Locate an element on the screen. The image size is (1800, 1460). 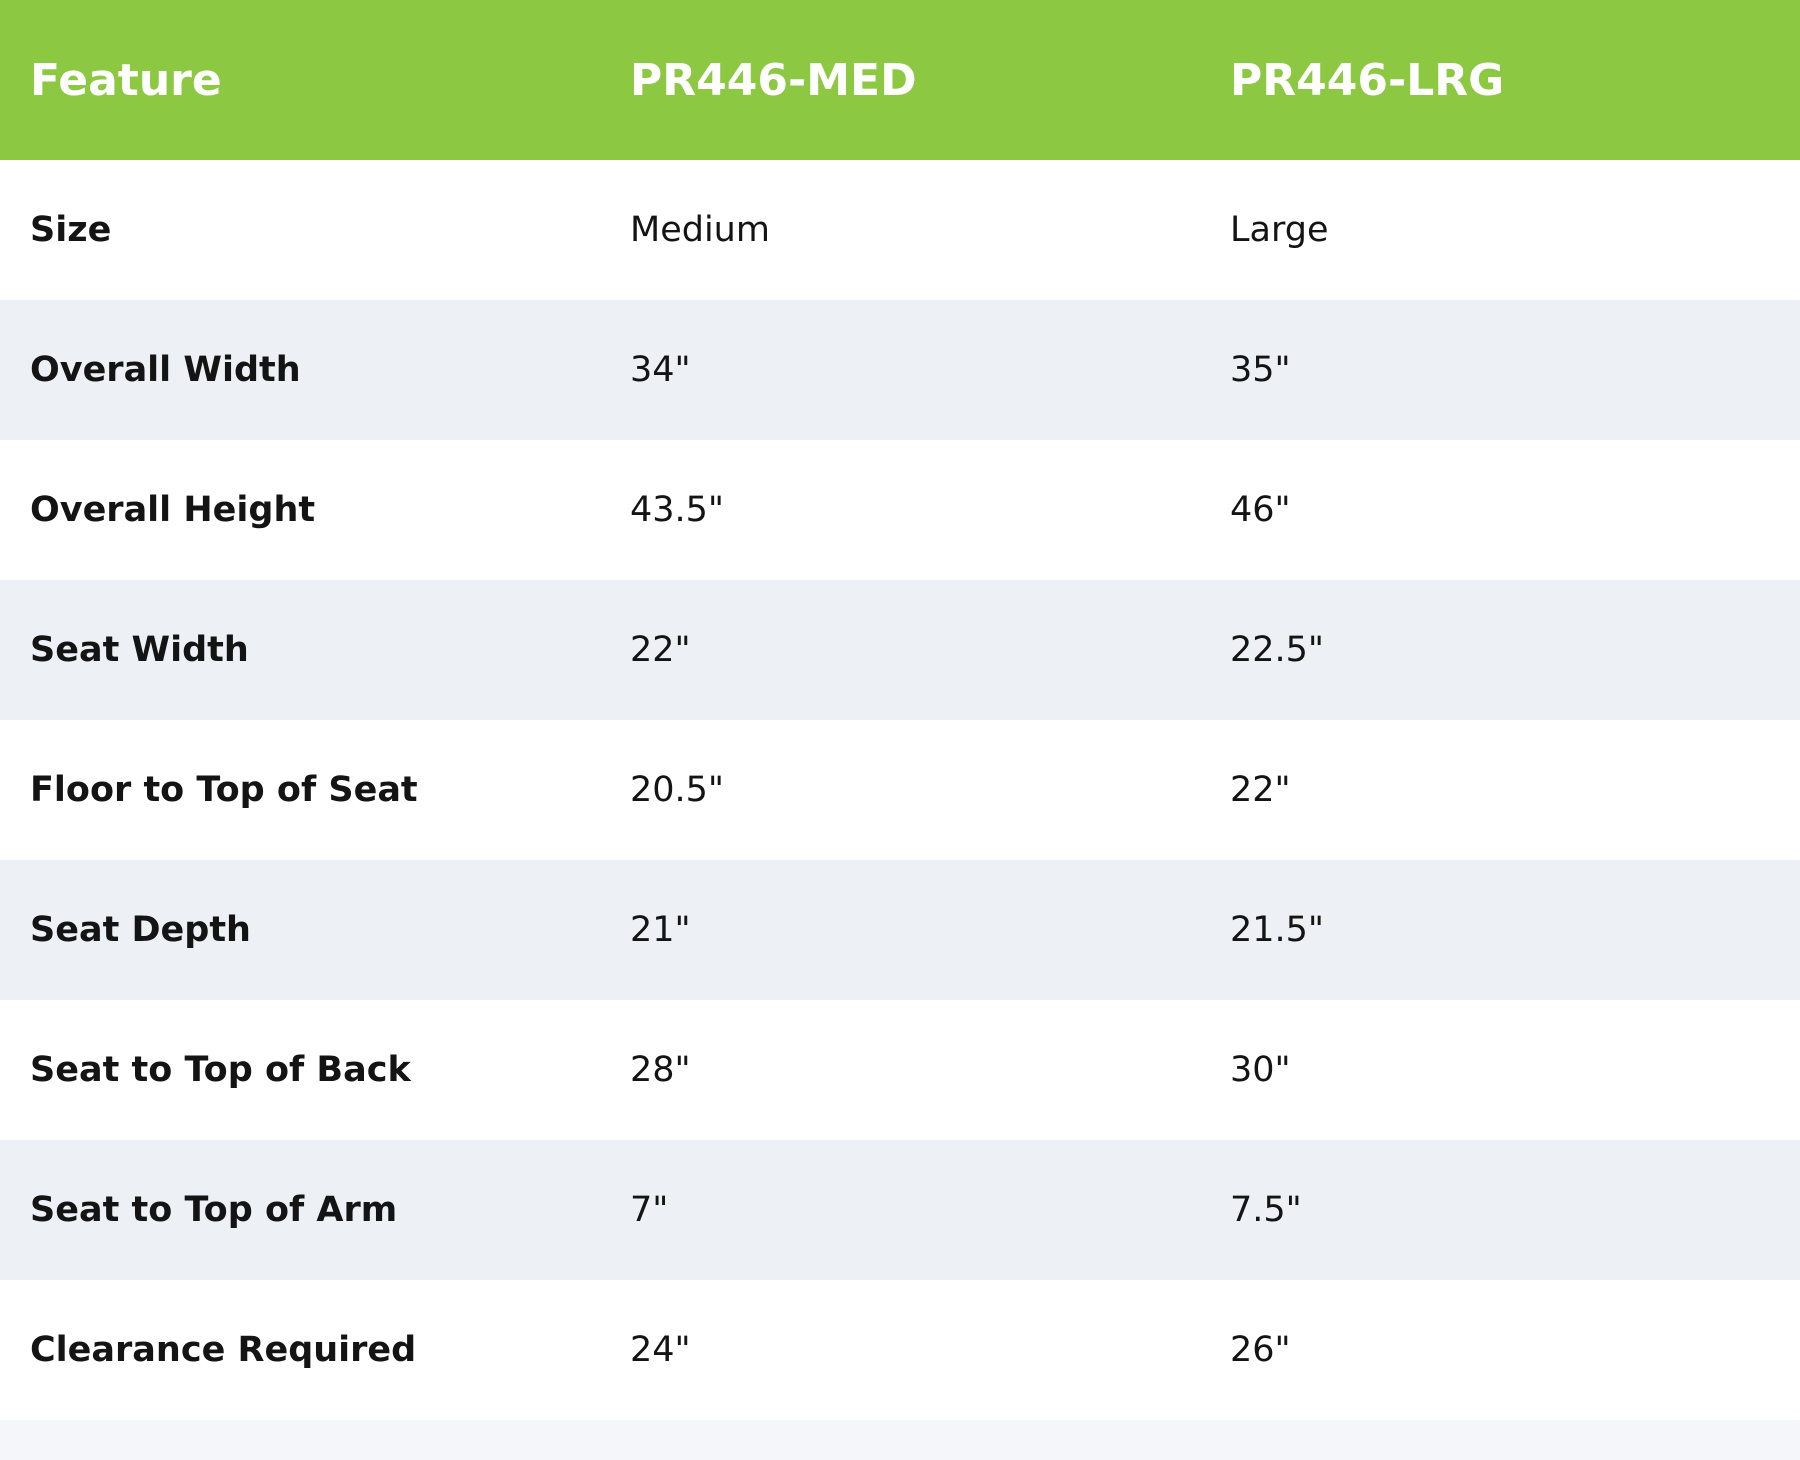
table-header: Feature PR446-MED PR446-LRG is located at coordinates (900, 80).